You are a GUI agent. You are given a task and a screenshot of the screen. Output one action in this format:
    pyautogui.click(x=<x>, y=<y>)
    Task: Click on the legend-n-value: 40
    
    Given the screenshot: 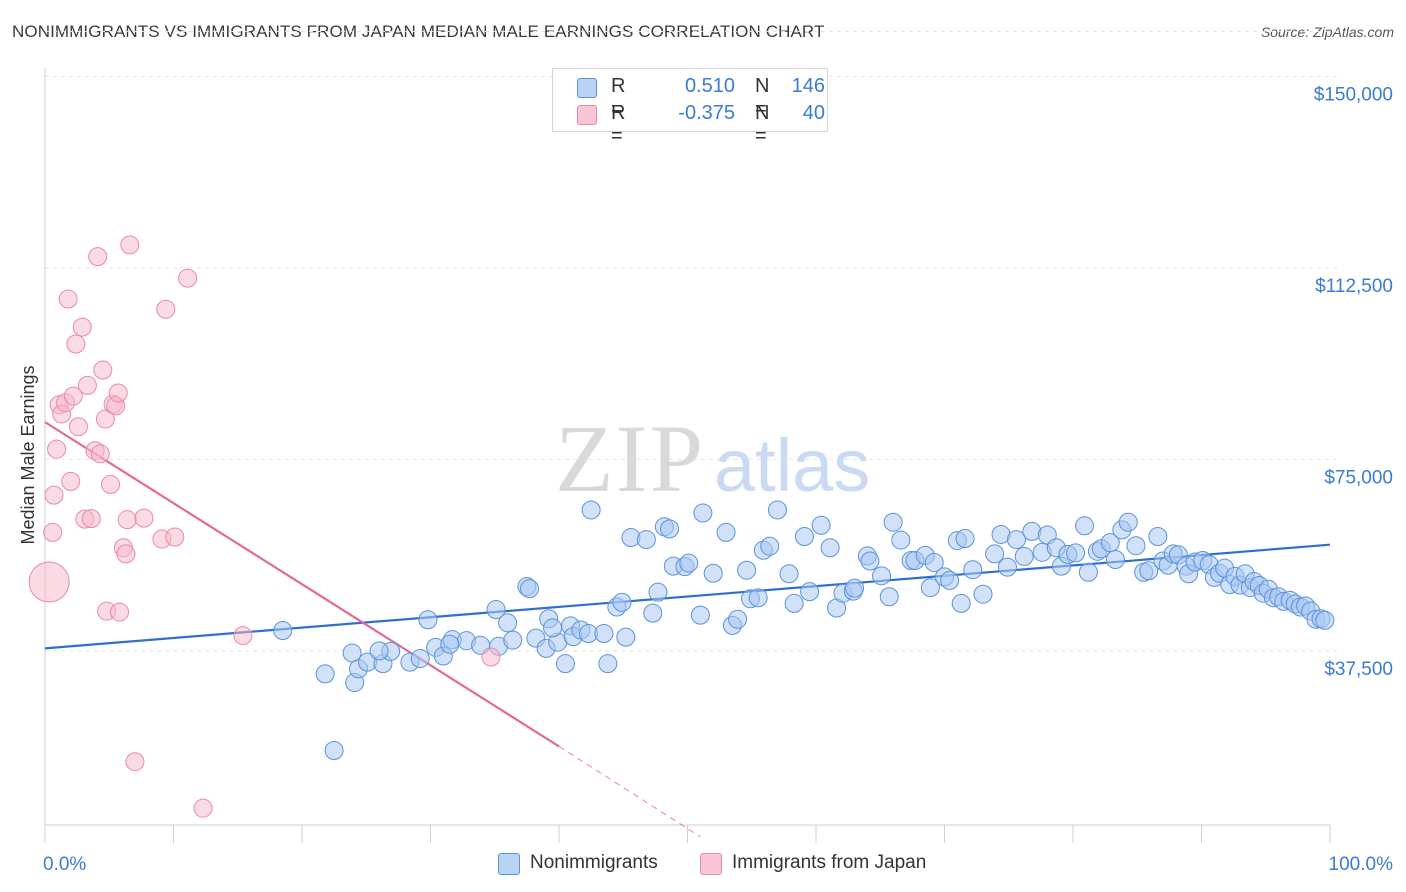 What is the action you would take?
    pyautogui.click(x=813, y=113)
    